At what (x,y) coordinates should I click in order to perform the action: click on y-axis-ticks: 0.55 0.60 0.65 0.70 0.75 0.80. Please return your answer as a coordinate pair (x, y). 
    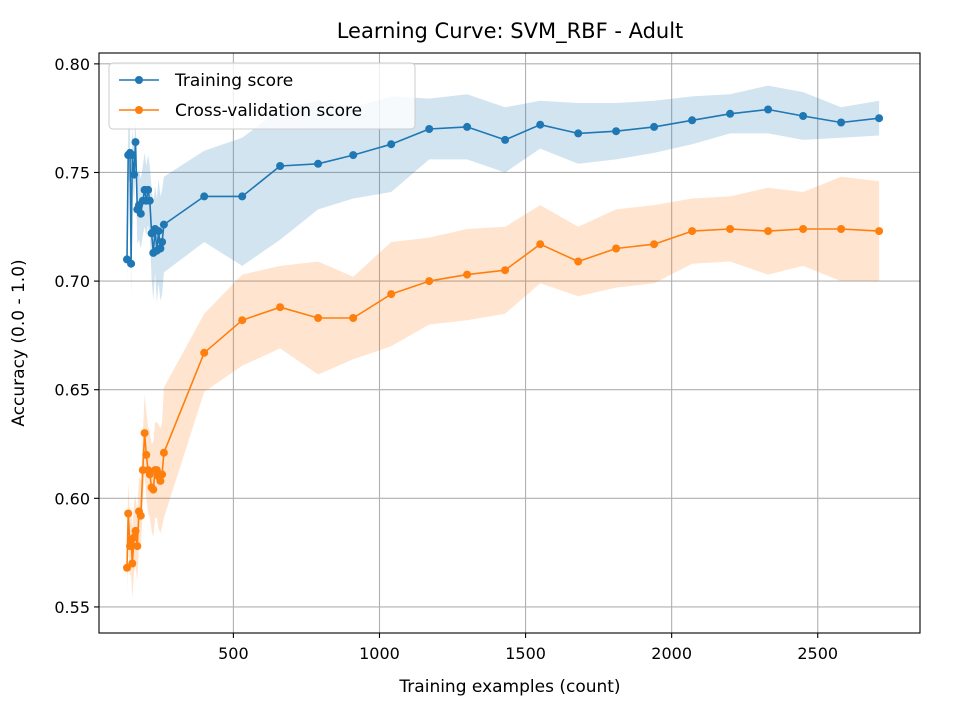
    Looking at the image, I should click on (76, 336).